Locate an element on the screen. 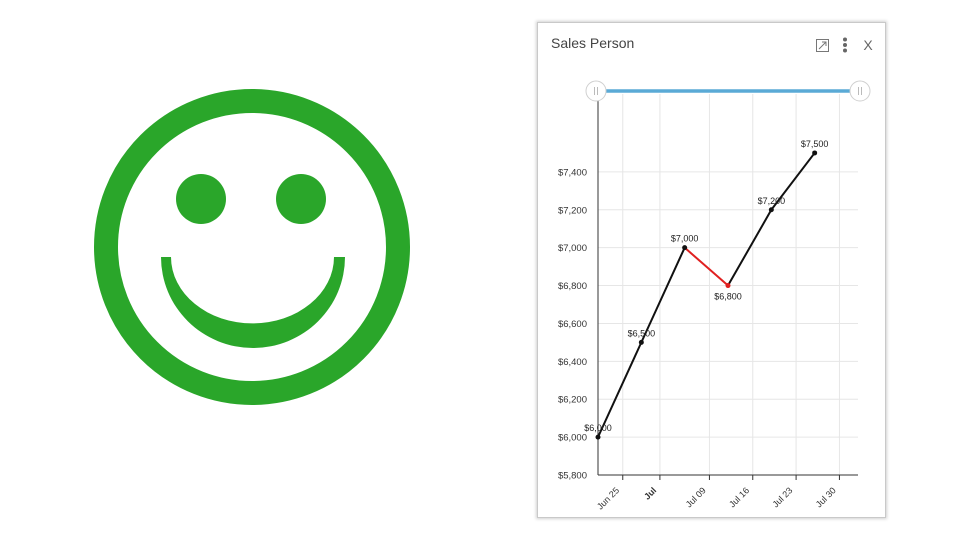 The image size is (960, 540). widget-header: Sales Person X is located at coordinates (711, 45).